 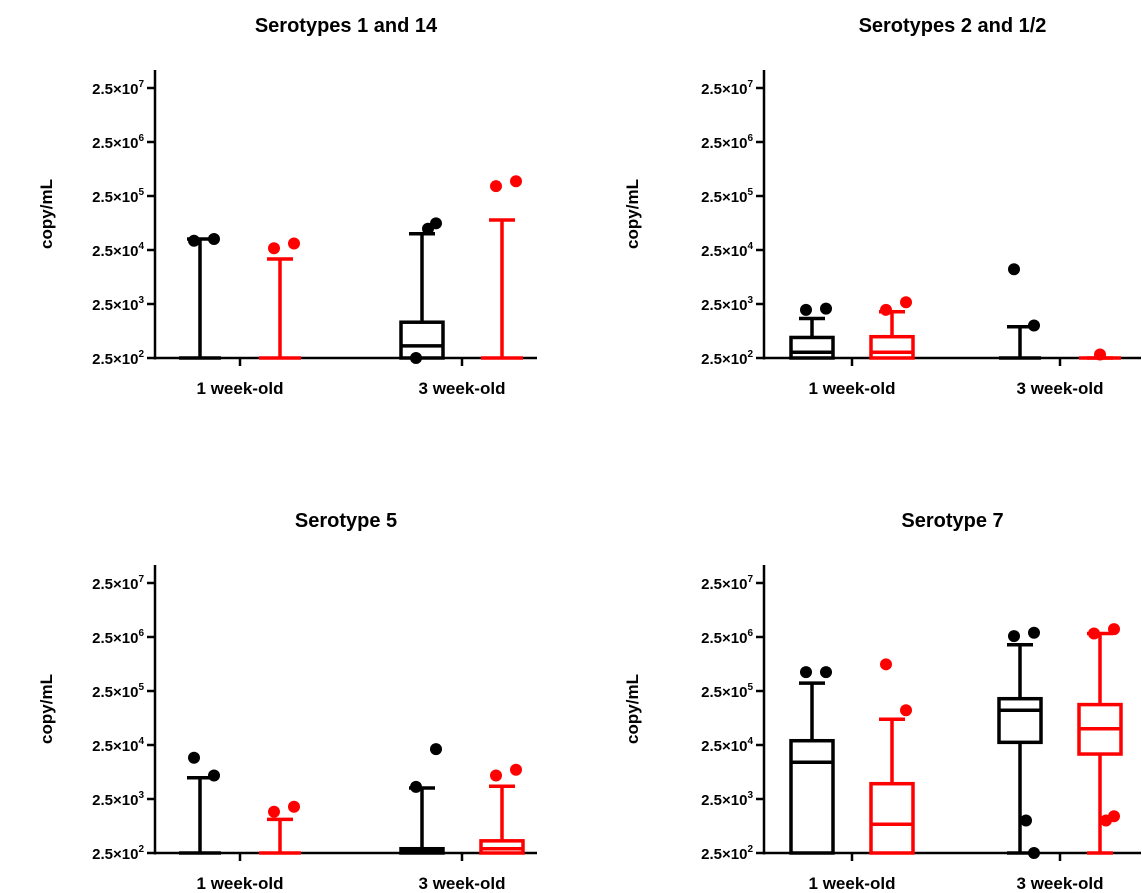 I want to click on chart-title: Serotypes 1 and 14, so click(x=346, y=26).